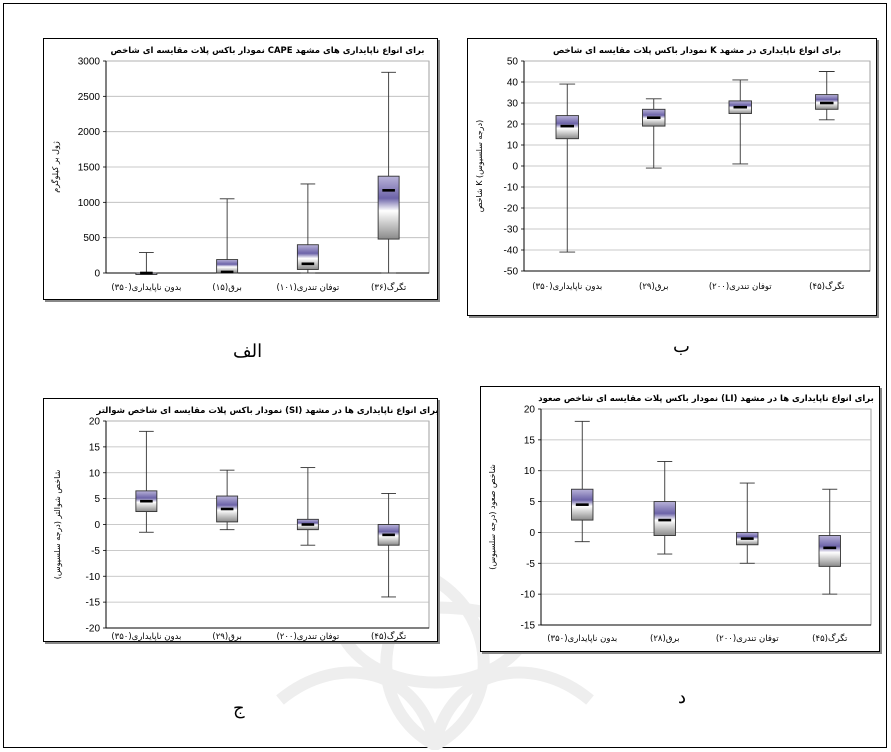  Describe the element at coordinates (511, 230) in the screenshot. I see `y-tick-label: -30` at that location.